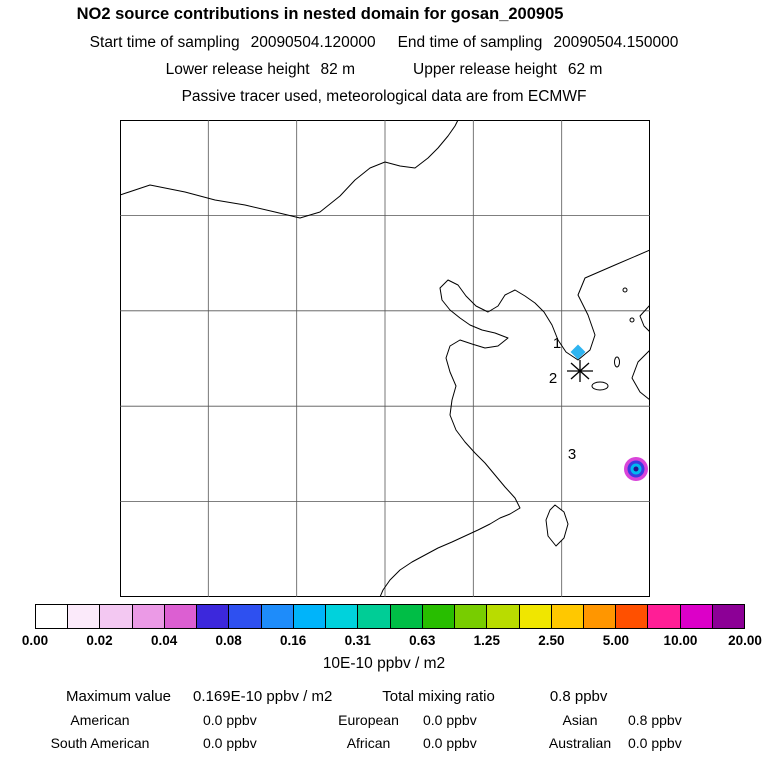 The width and height of the screenshot is (768, 768). What do you see at coordinates (228, 640) in the screenshot?
I see `colorbar-tick-label: 0.08` at bounding box center [228, 640].